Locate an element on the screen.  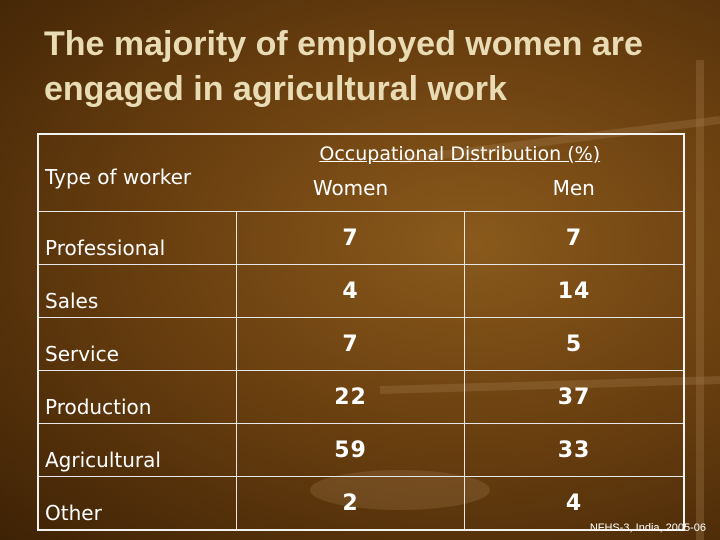
table-row: Agricultural 59 33 is located at coordinates (361, 450).